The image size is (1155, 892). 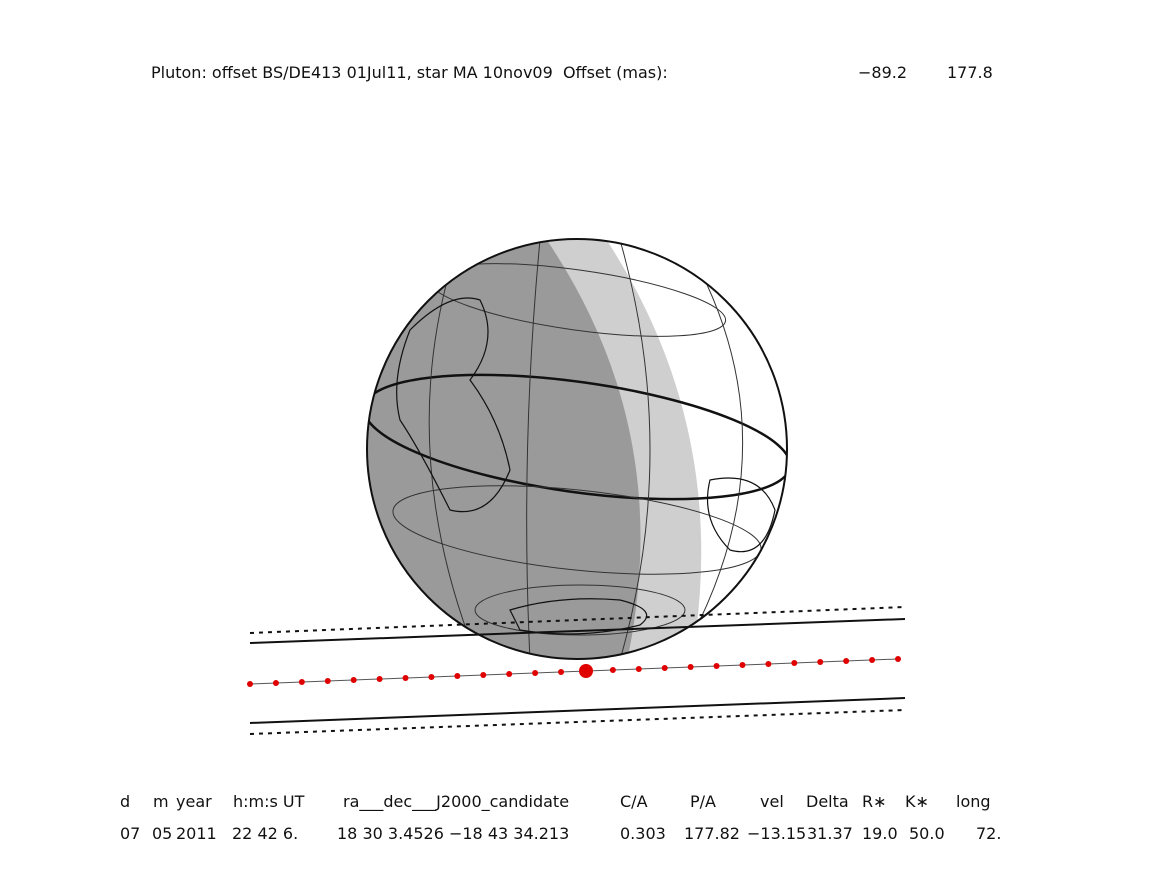 What do you see at coordinates (586, 671) in the screenshot?
I see `central-time-dot` at bounding box center [586, 671].